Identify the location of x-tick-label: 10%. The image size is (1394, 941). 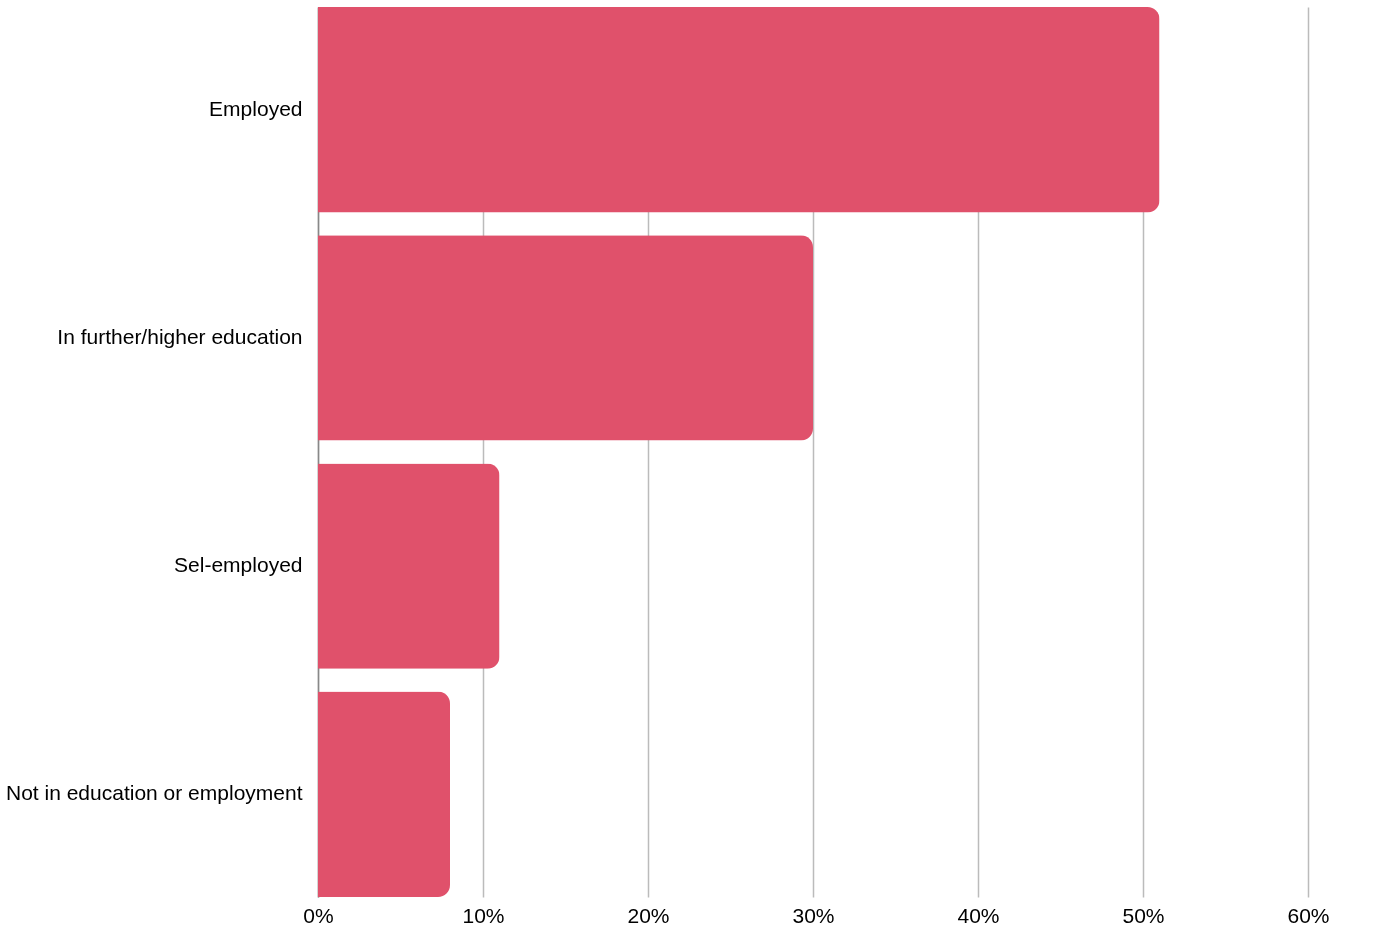
(483, 915).